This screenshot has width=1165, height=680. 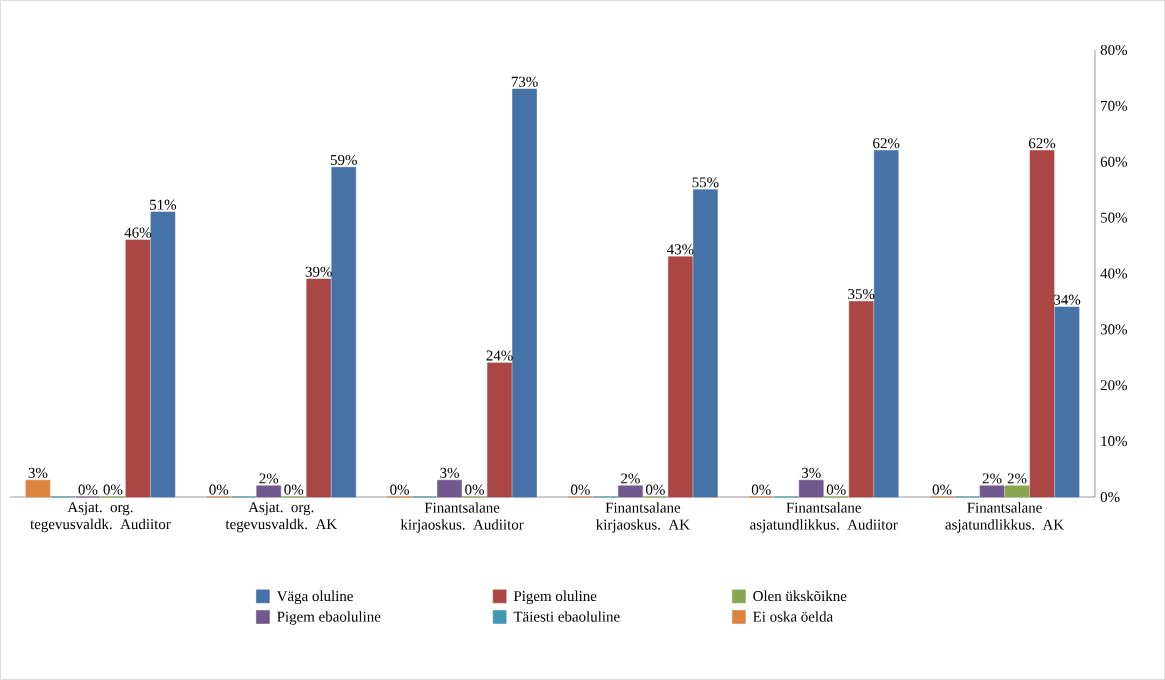 What do you see at coordinates (1114, 50) in the screenshot?
I see `y-tick-label: 80%` at bounding box center [1114, 50].